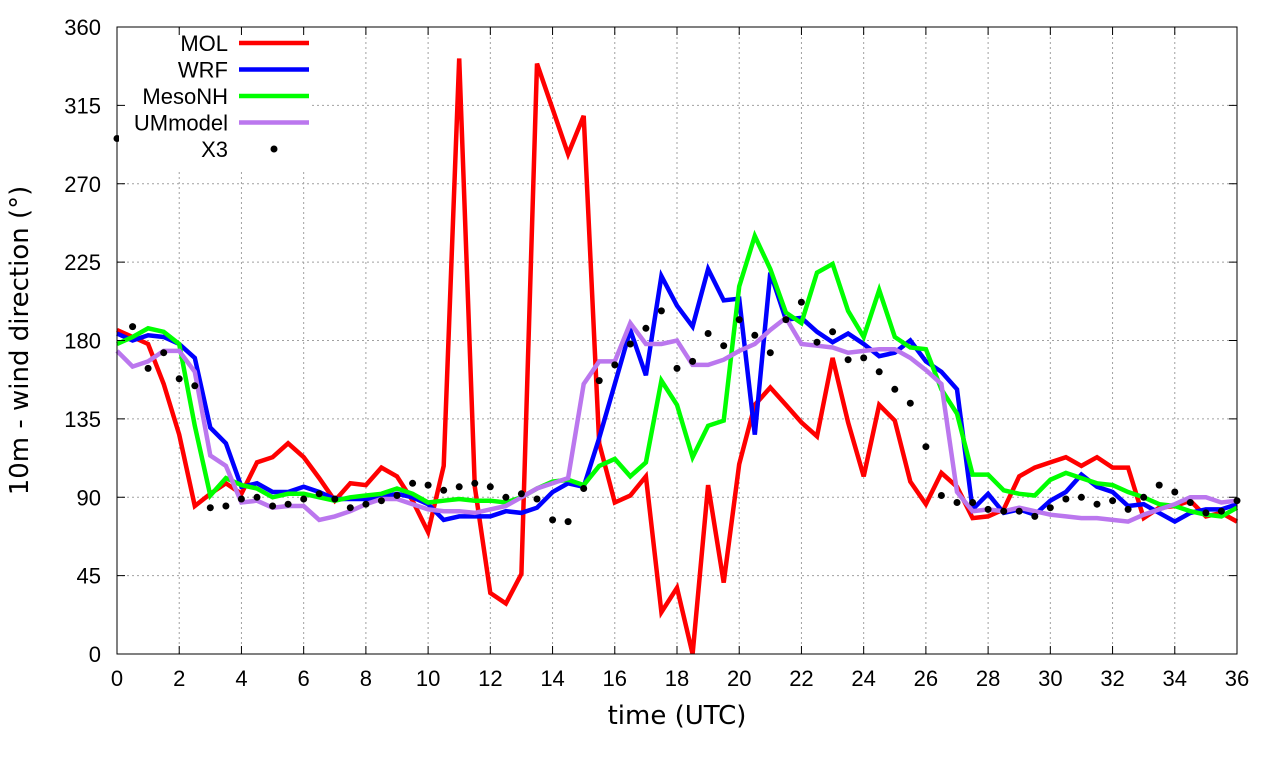  Describe the element at coordinates (117, 678) in the screenshot. I see `x-tick-label: 0` at that location.